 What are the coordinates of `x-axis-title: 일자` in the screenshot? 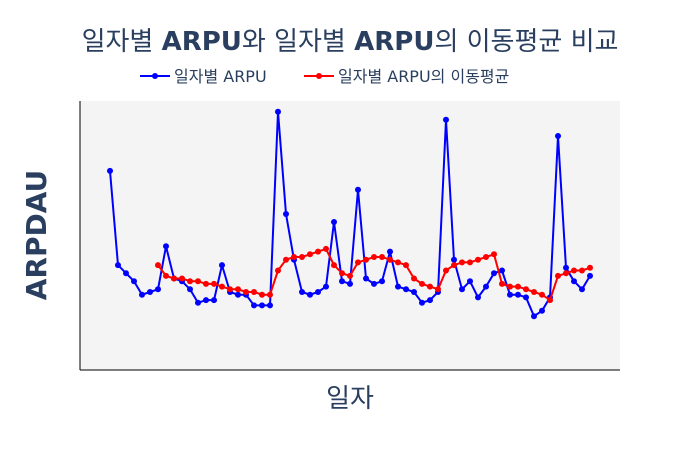 It's located at (350, 399).